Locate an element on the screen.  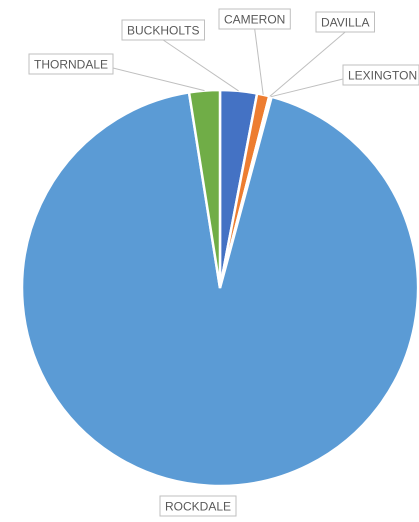
label-lexington: LEXINGTON is located at coordinates (382, 76).